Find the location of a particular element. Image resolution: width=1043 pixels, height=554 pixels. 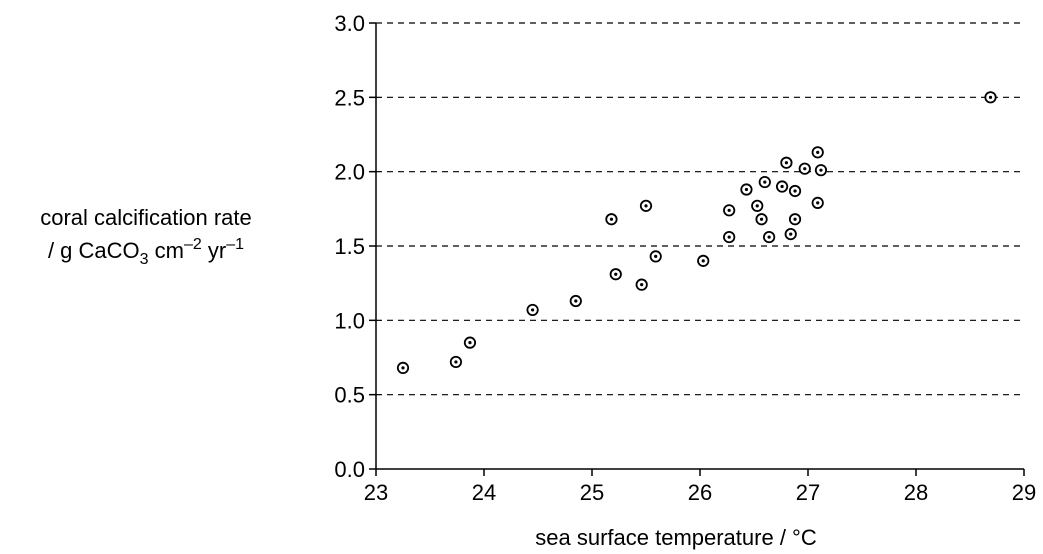

y-axis-label-line1: coral calcification rate is located at coordinates (146, 217).